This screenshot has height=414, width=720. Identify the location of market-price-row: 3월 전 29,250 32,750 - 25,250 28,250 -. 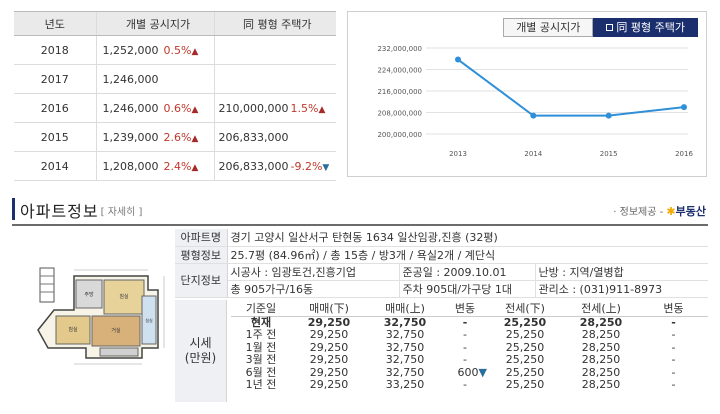
(469, 360).